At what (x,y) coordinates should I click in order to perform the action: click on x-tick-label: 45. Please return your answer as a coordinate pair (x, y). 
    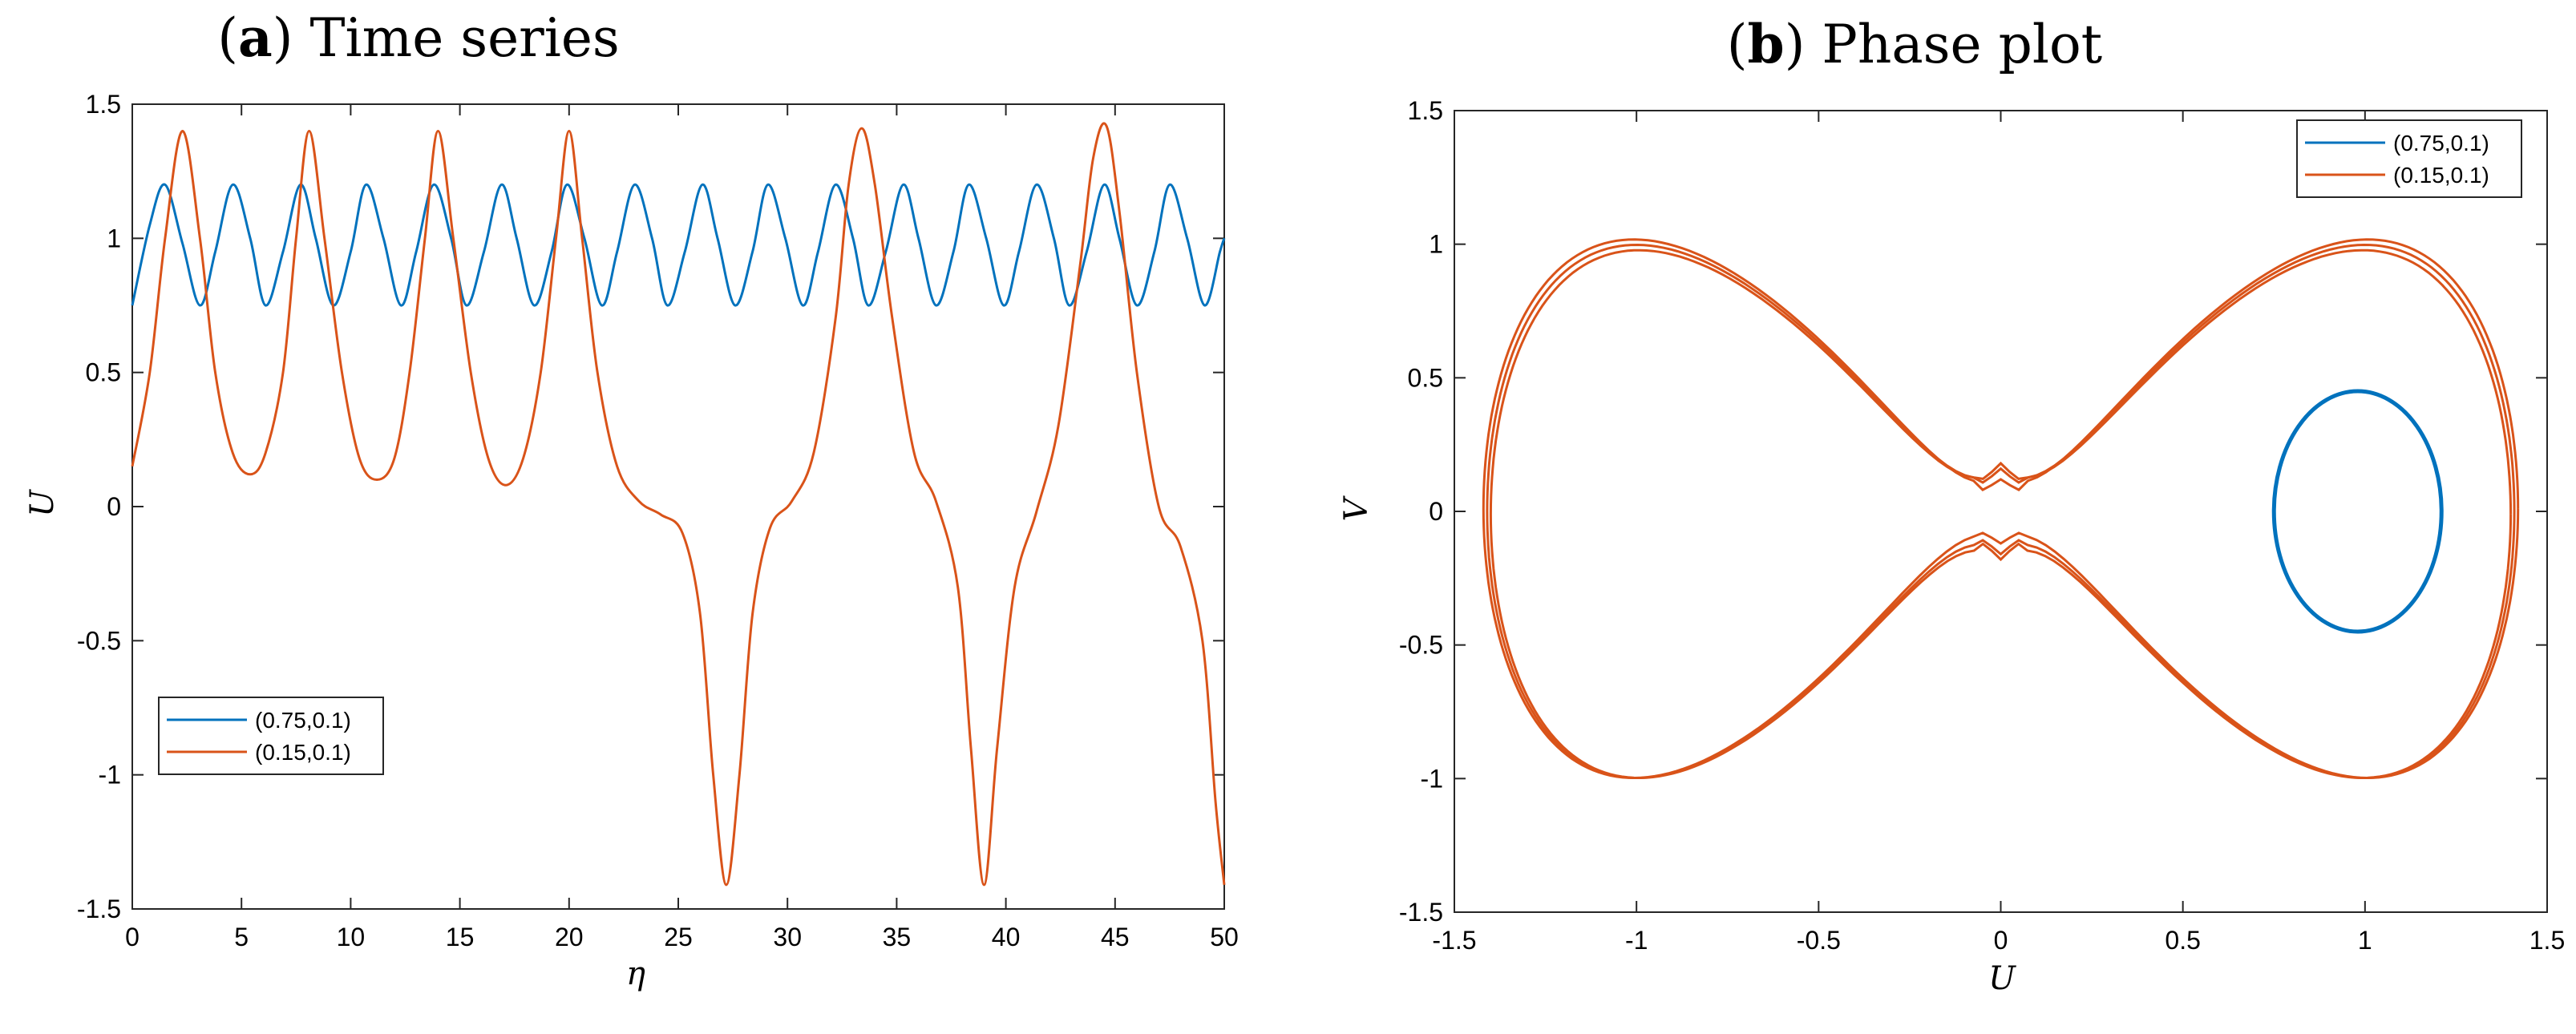
    Looking at the image, I should click on (1115, 937).